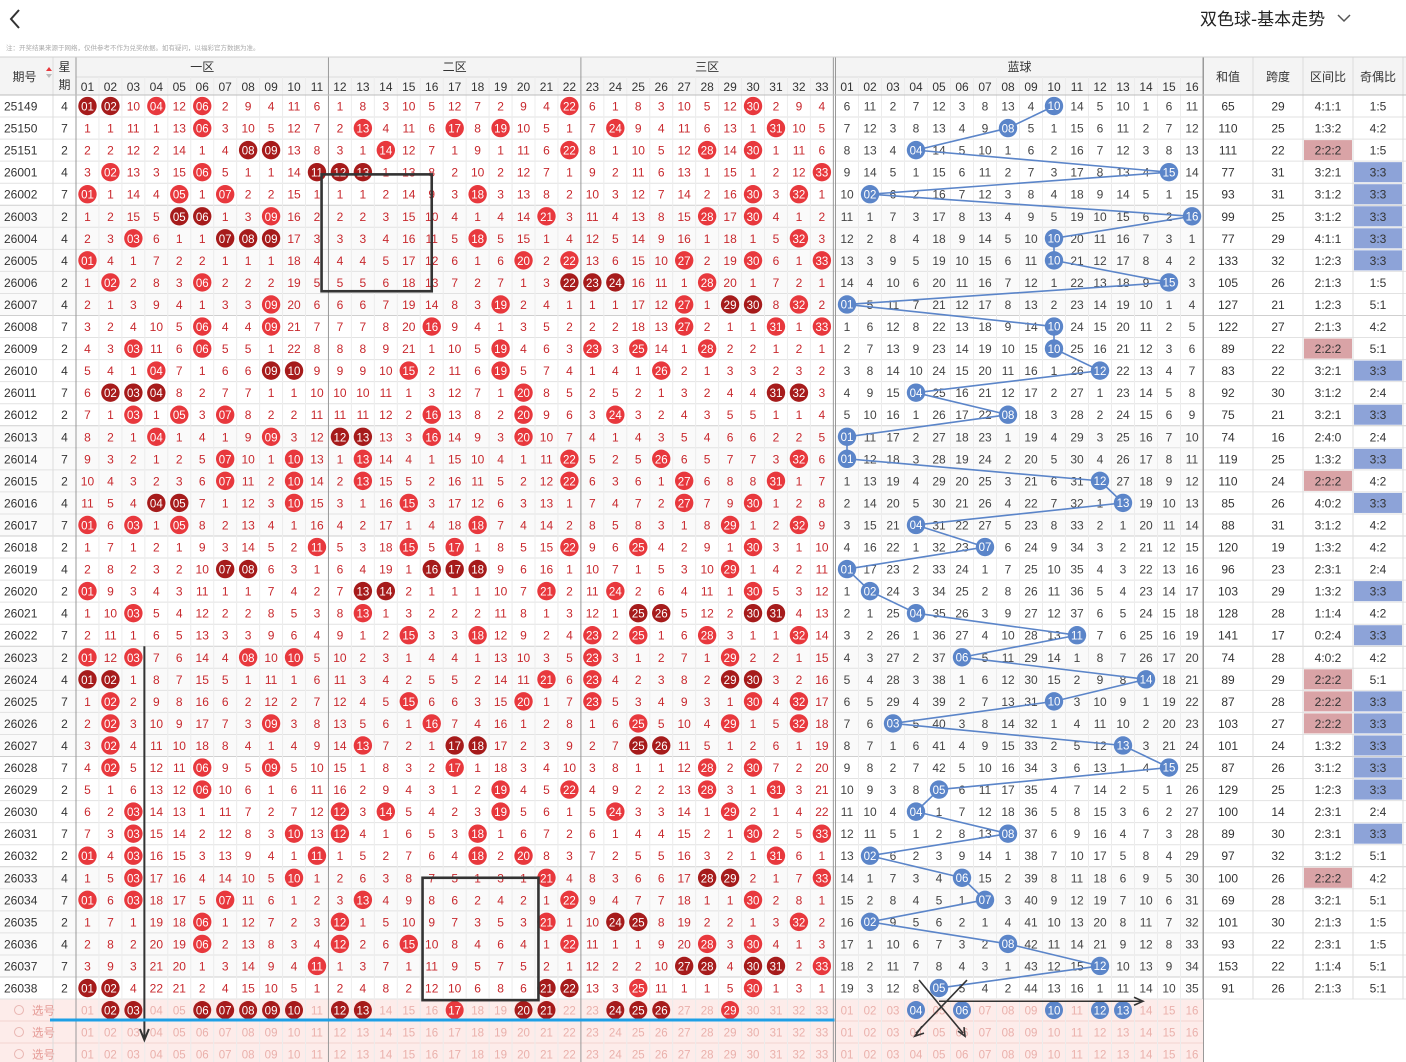 The height and width of the screenshot is (1062, 1406). What do you see at coordinates (638, 1034) in the screenshot?
I see `select-red-number: 25` at bounding box center [638, 1034].